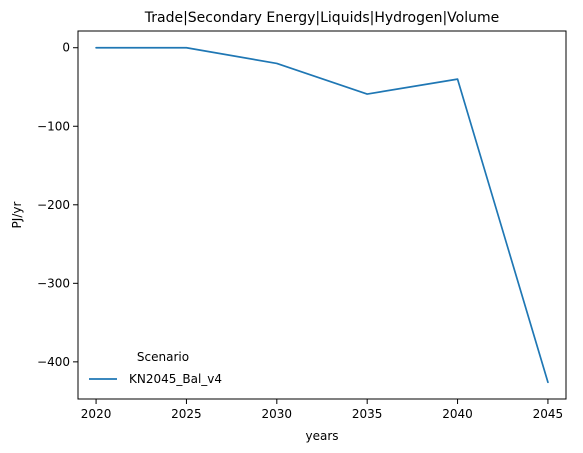  Describe the element at coordinates (163, 357) in the screenshot. I see `legend-title: Scenario` at that location.